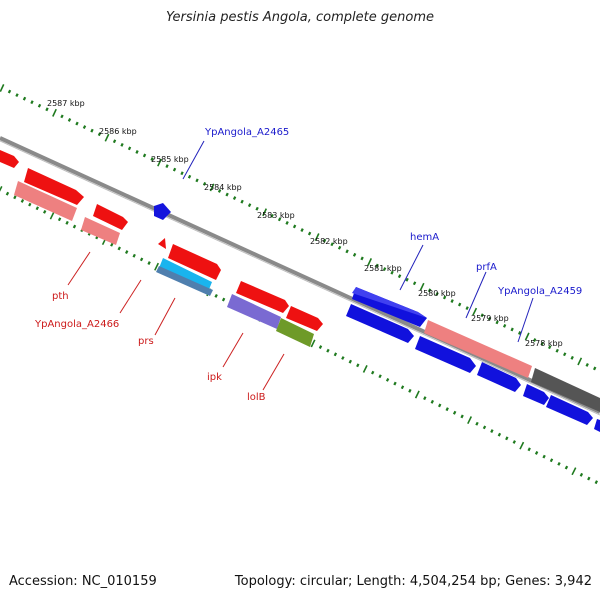 The width and height of the screenshot is (600, 600). What do you see at coordinates (76, 324) in the screenshot?
I see `gene-label: YpAngola_A2466` at bounding box center [76, 324].